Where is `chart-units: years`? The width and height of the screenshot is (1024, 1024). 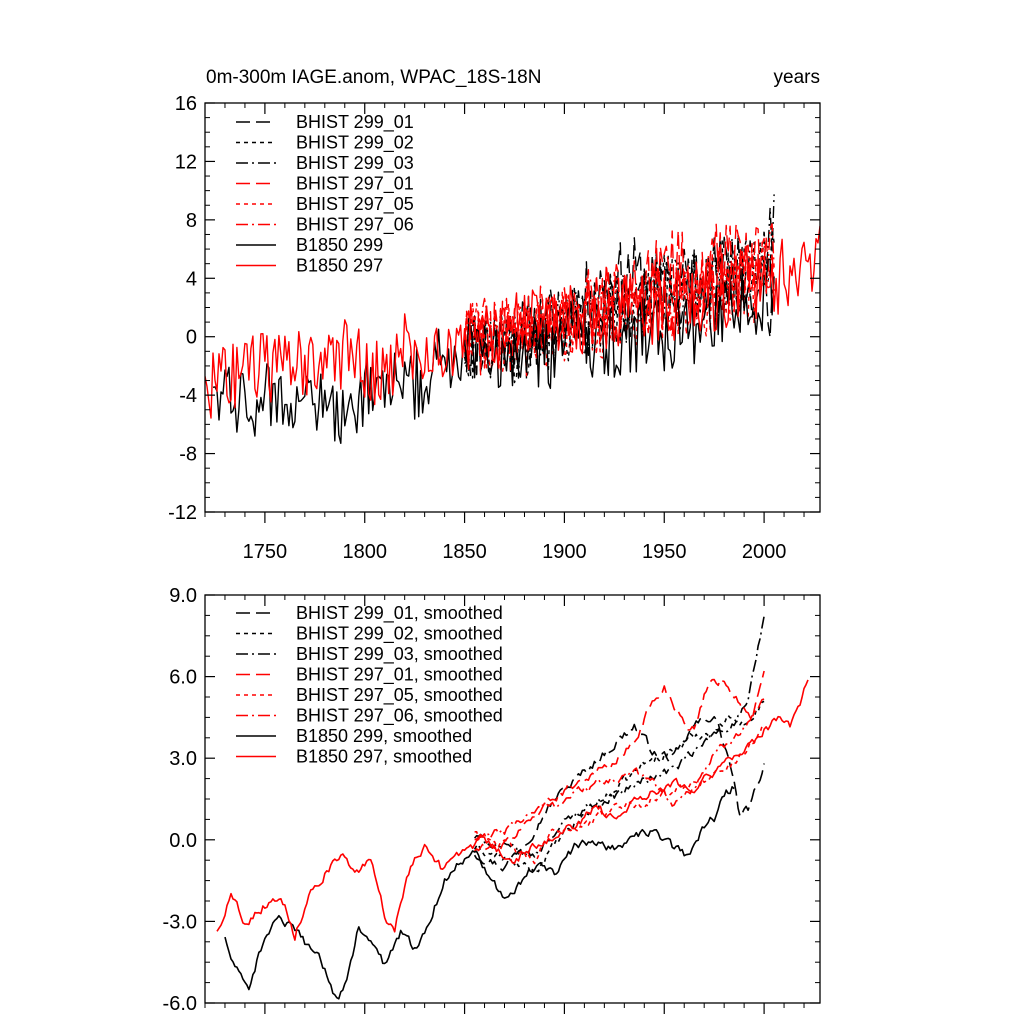 chart-units: years is located at coordinates (797, 77).